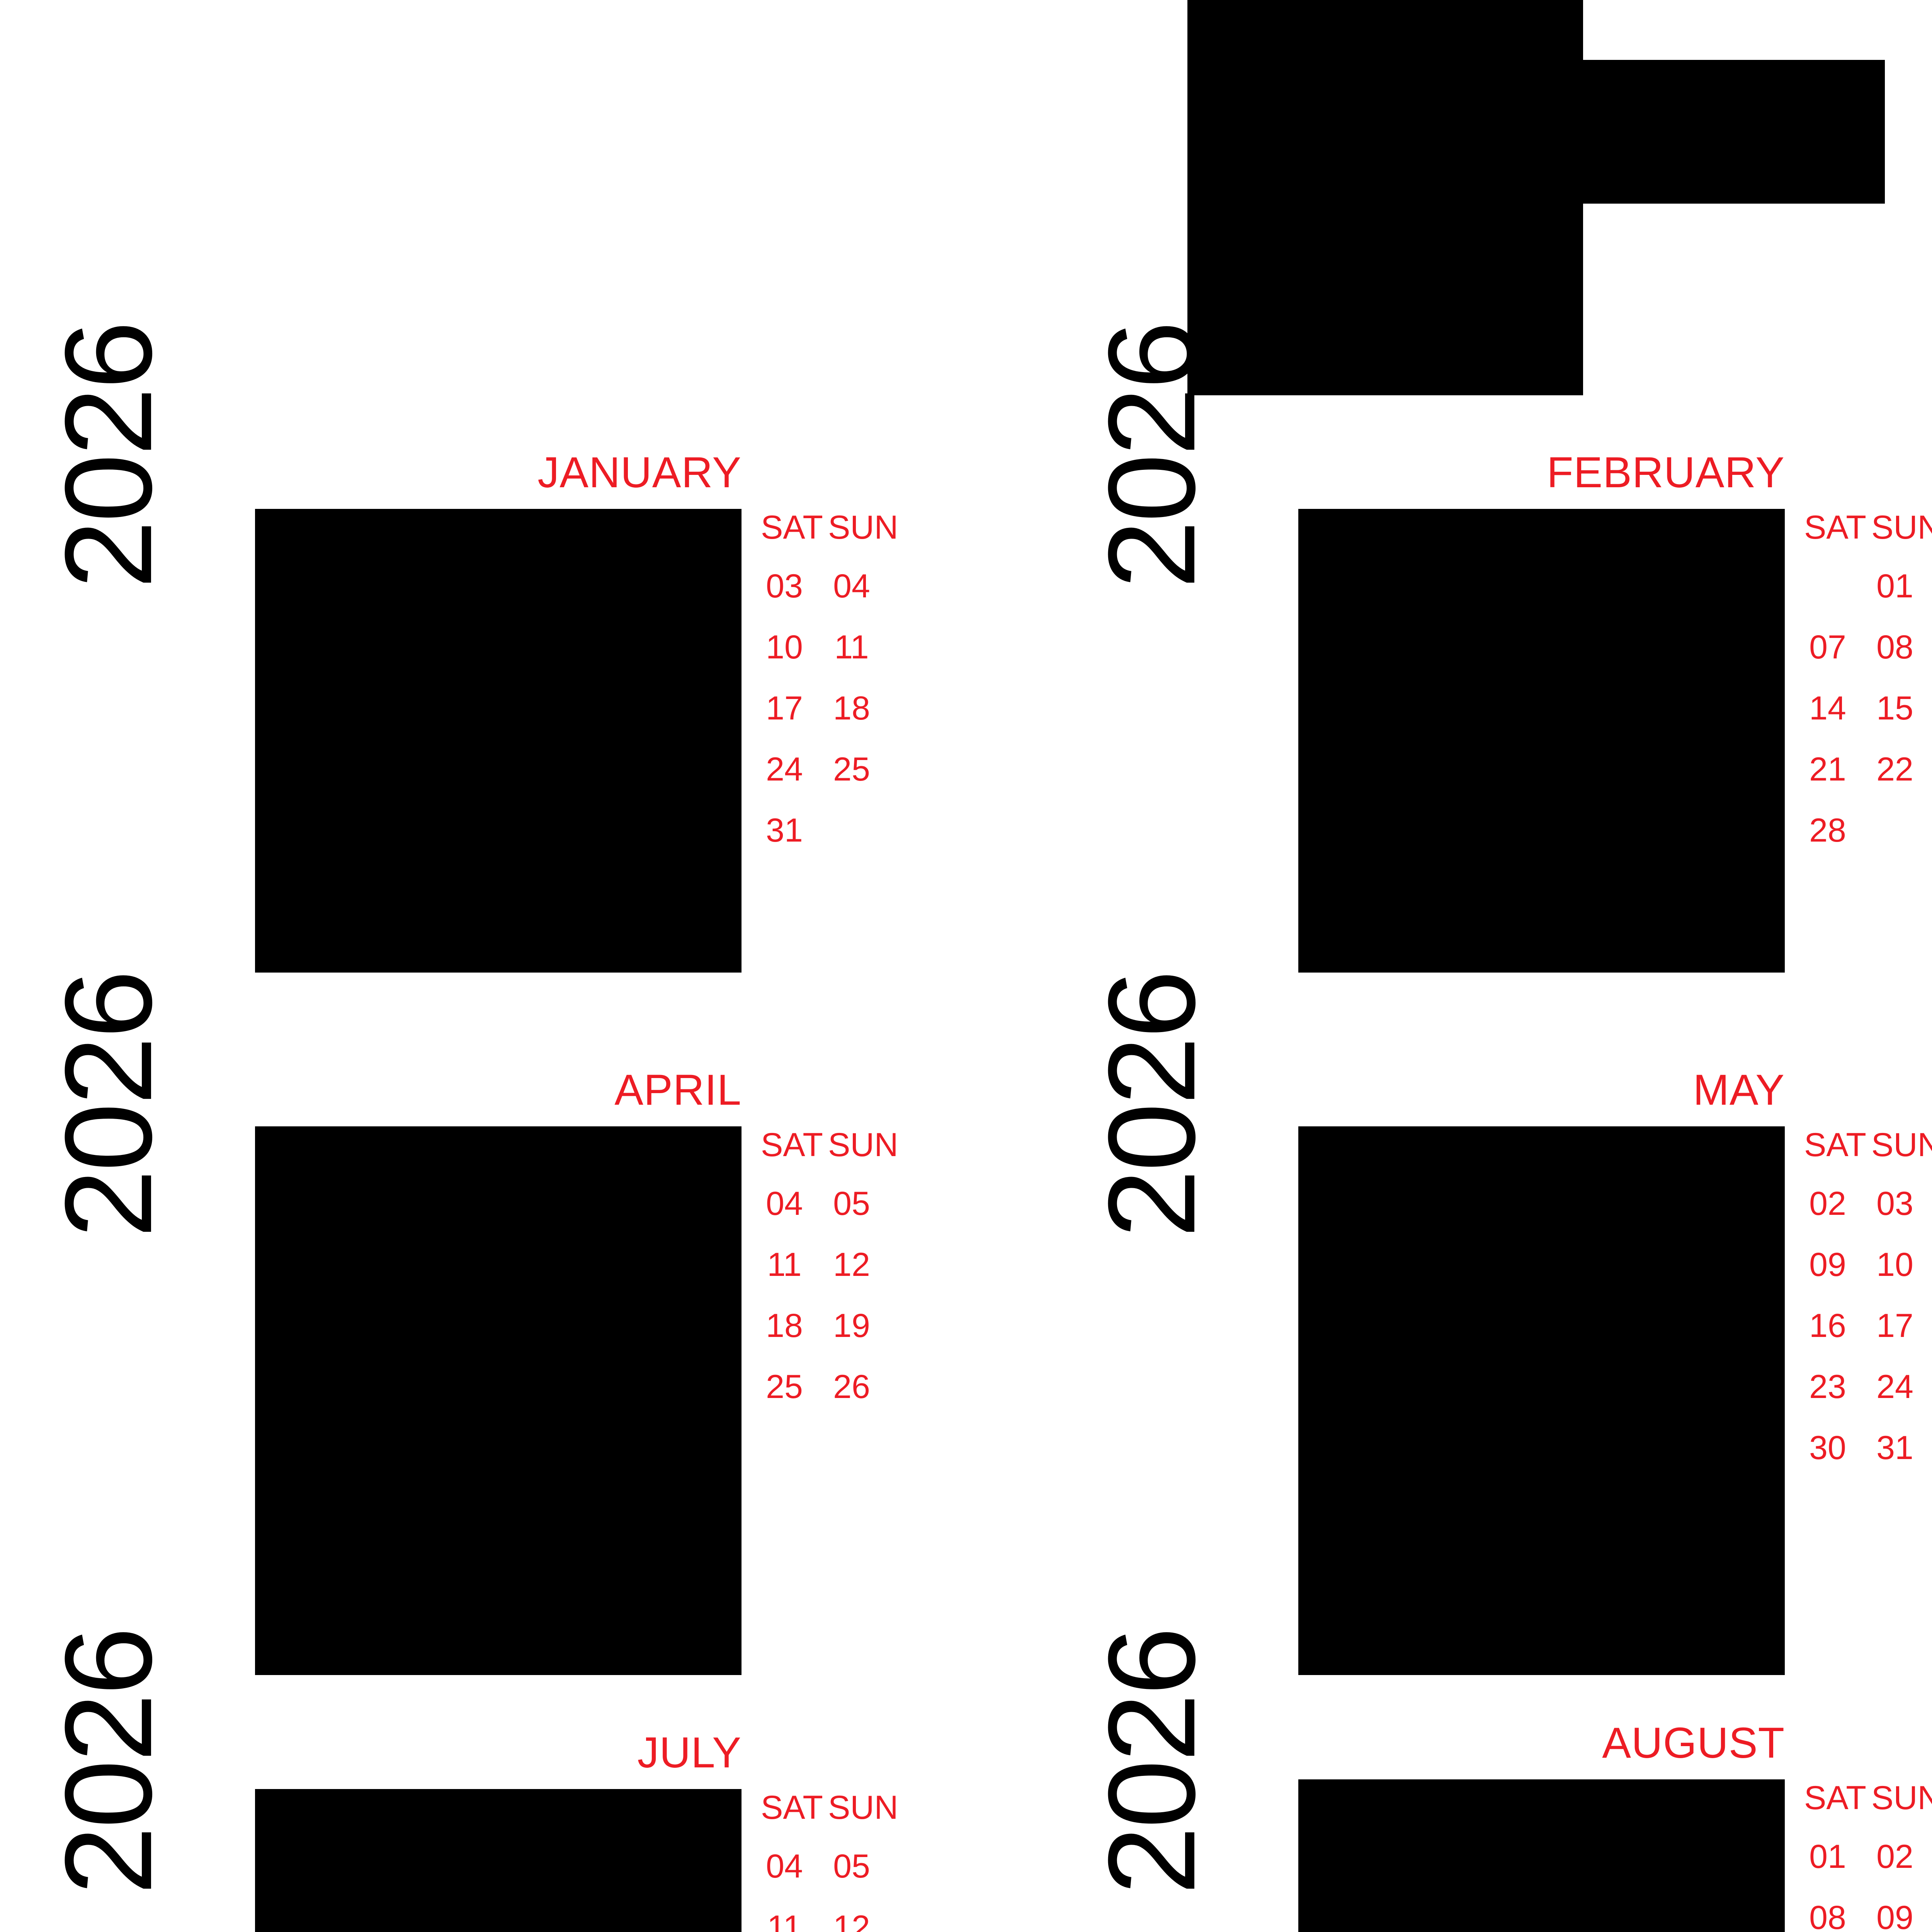 The height and width of the screenshot is (1932, 1932). I want to click on date-cell-sun: 09, so click(1895, 1915).